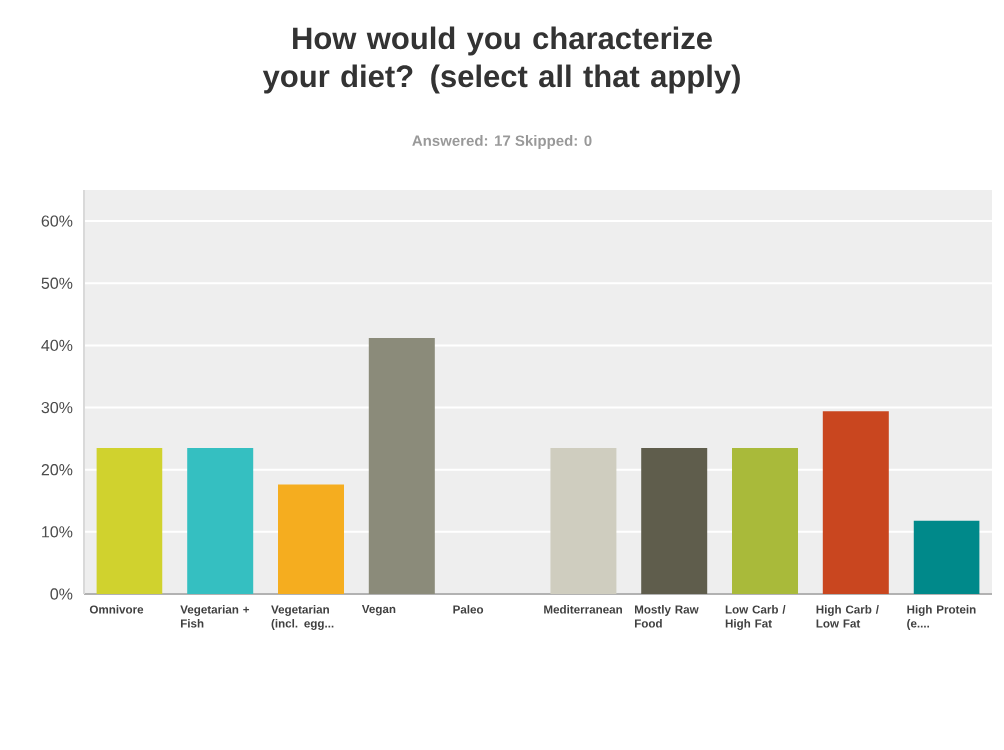 The image size is (1004, 750). Describe the element at coordinates (57, 532) in the screenshot. I see `y-tick-label: 10%` at that location.